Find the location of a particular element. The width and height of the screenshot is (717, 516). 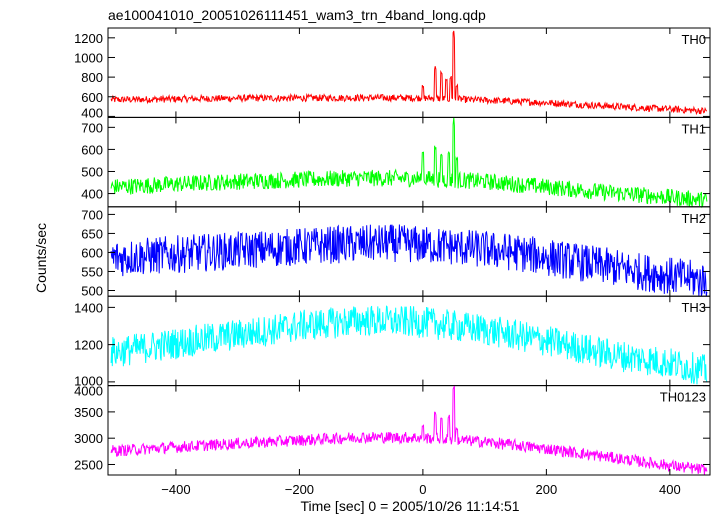

series-label-th0123: TH0123 is located at coordinates (683, 397).